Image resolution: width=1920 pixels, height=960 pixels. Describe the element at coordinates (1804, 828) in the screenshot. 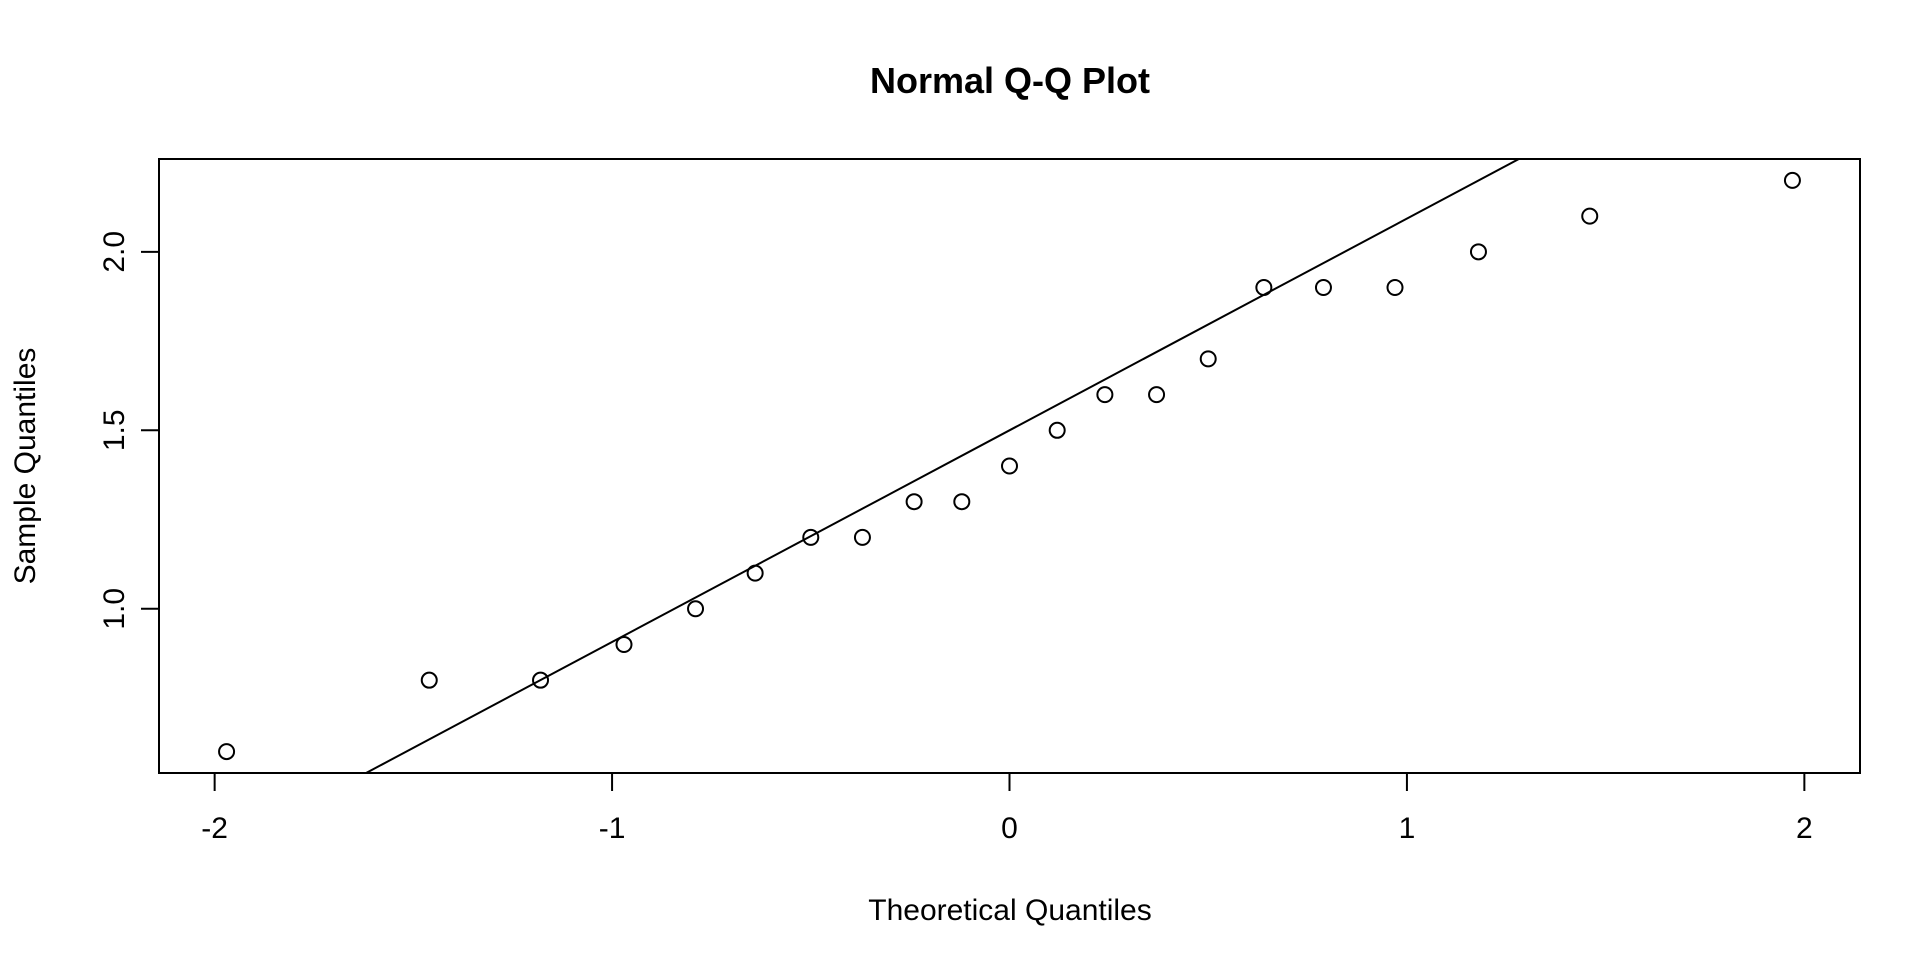

I see `x-tick-label-4: 2` at that location.